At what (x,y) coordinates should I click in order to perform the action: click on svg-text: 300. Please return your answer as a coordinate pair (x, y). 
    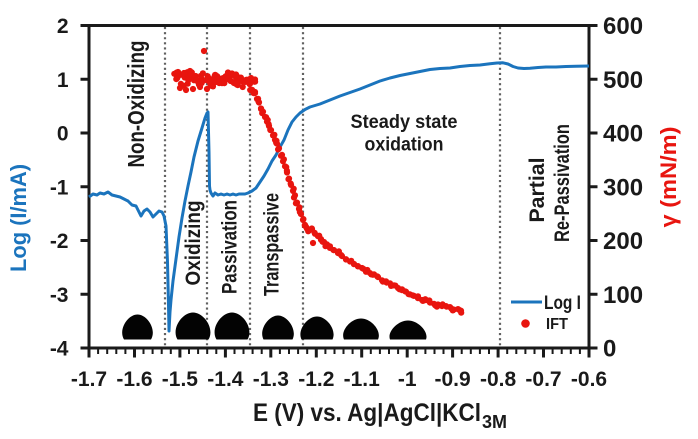
    Looking at the image, I should click on (623, 187).